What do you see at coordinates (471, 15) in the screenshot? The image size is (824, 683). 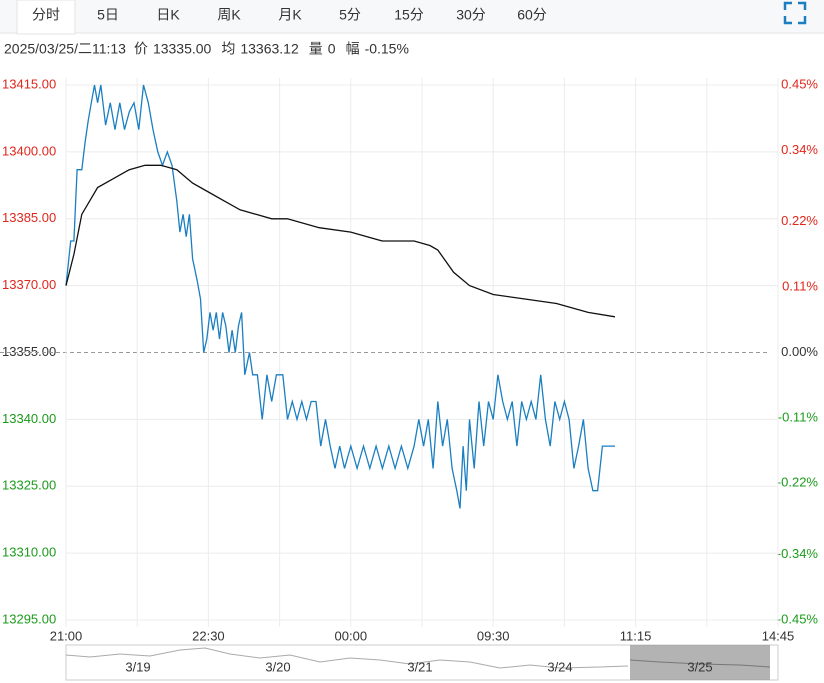 I see `tab: 30分` at bounding box center [471, 15].